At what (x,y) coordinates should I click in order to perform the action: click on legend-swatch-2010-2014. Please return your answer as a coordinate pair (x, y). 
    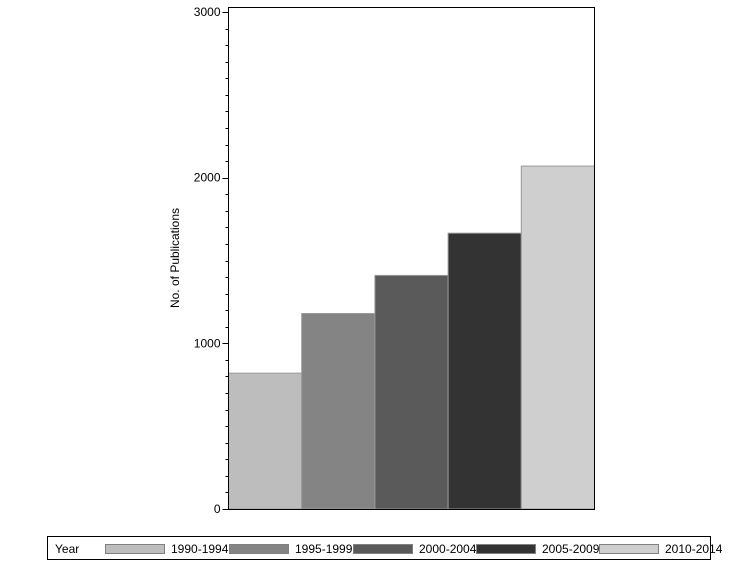
    Looking at the image, I should click on (629, 549).